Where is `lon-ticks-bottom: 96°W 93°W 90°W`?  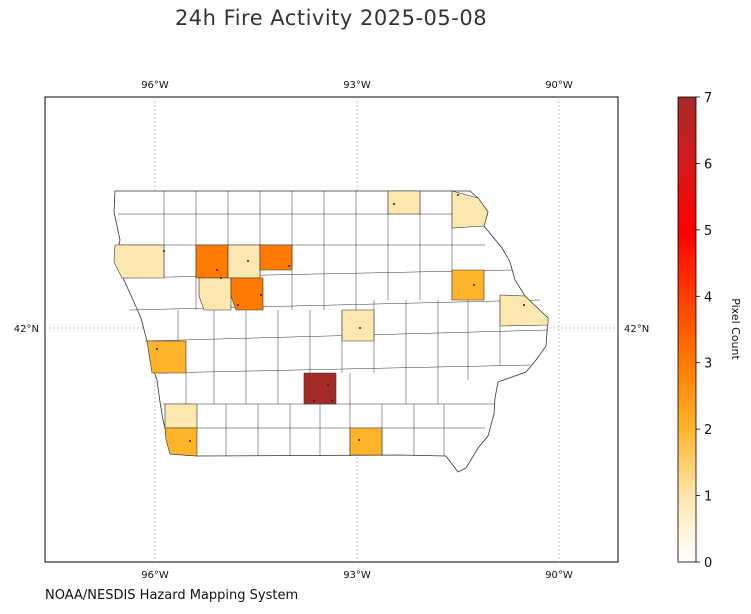
lon-ticks-bottom: 96°W 93°W 90°W is located at coordinates (357, 575).